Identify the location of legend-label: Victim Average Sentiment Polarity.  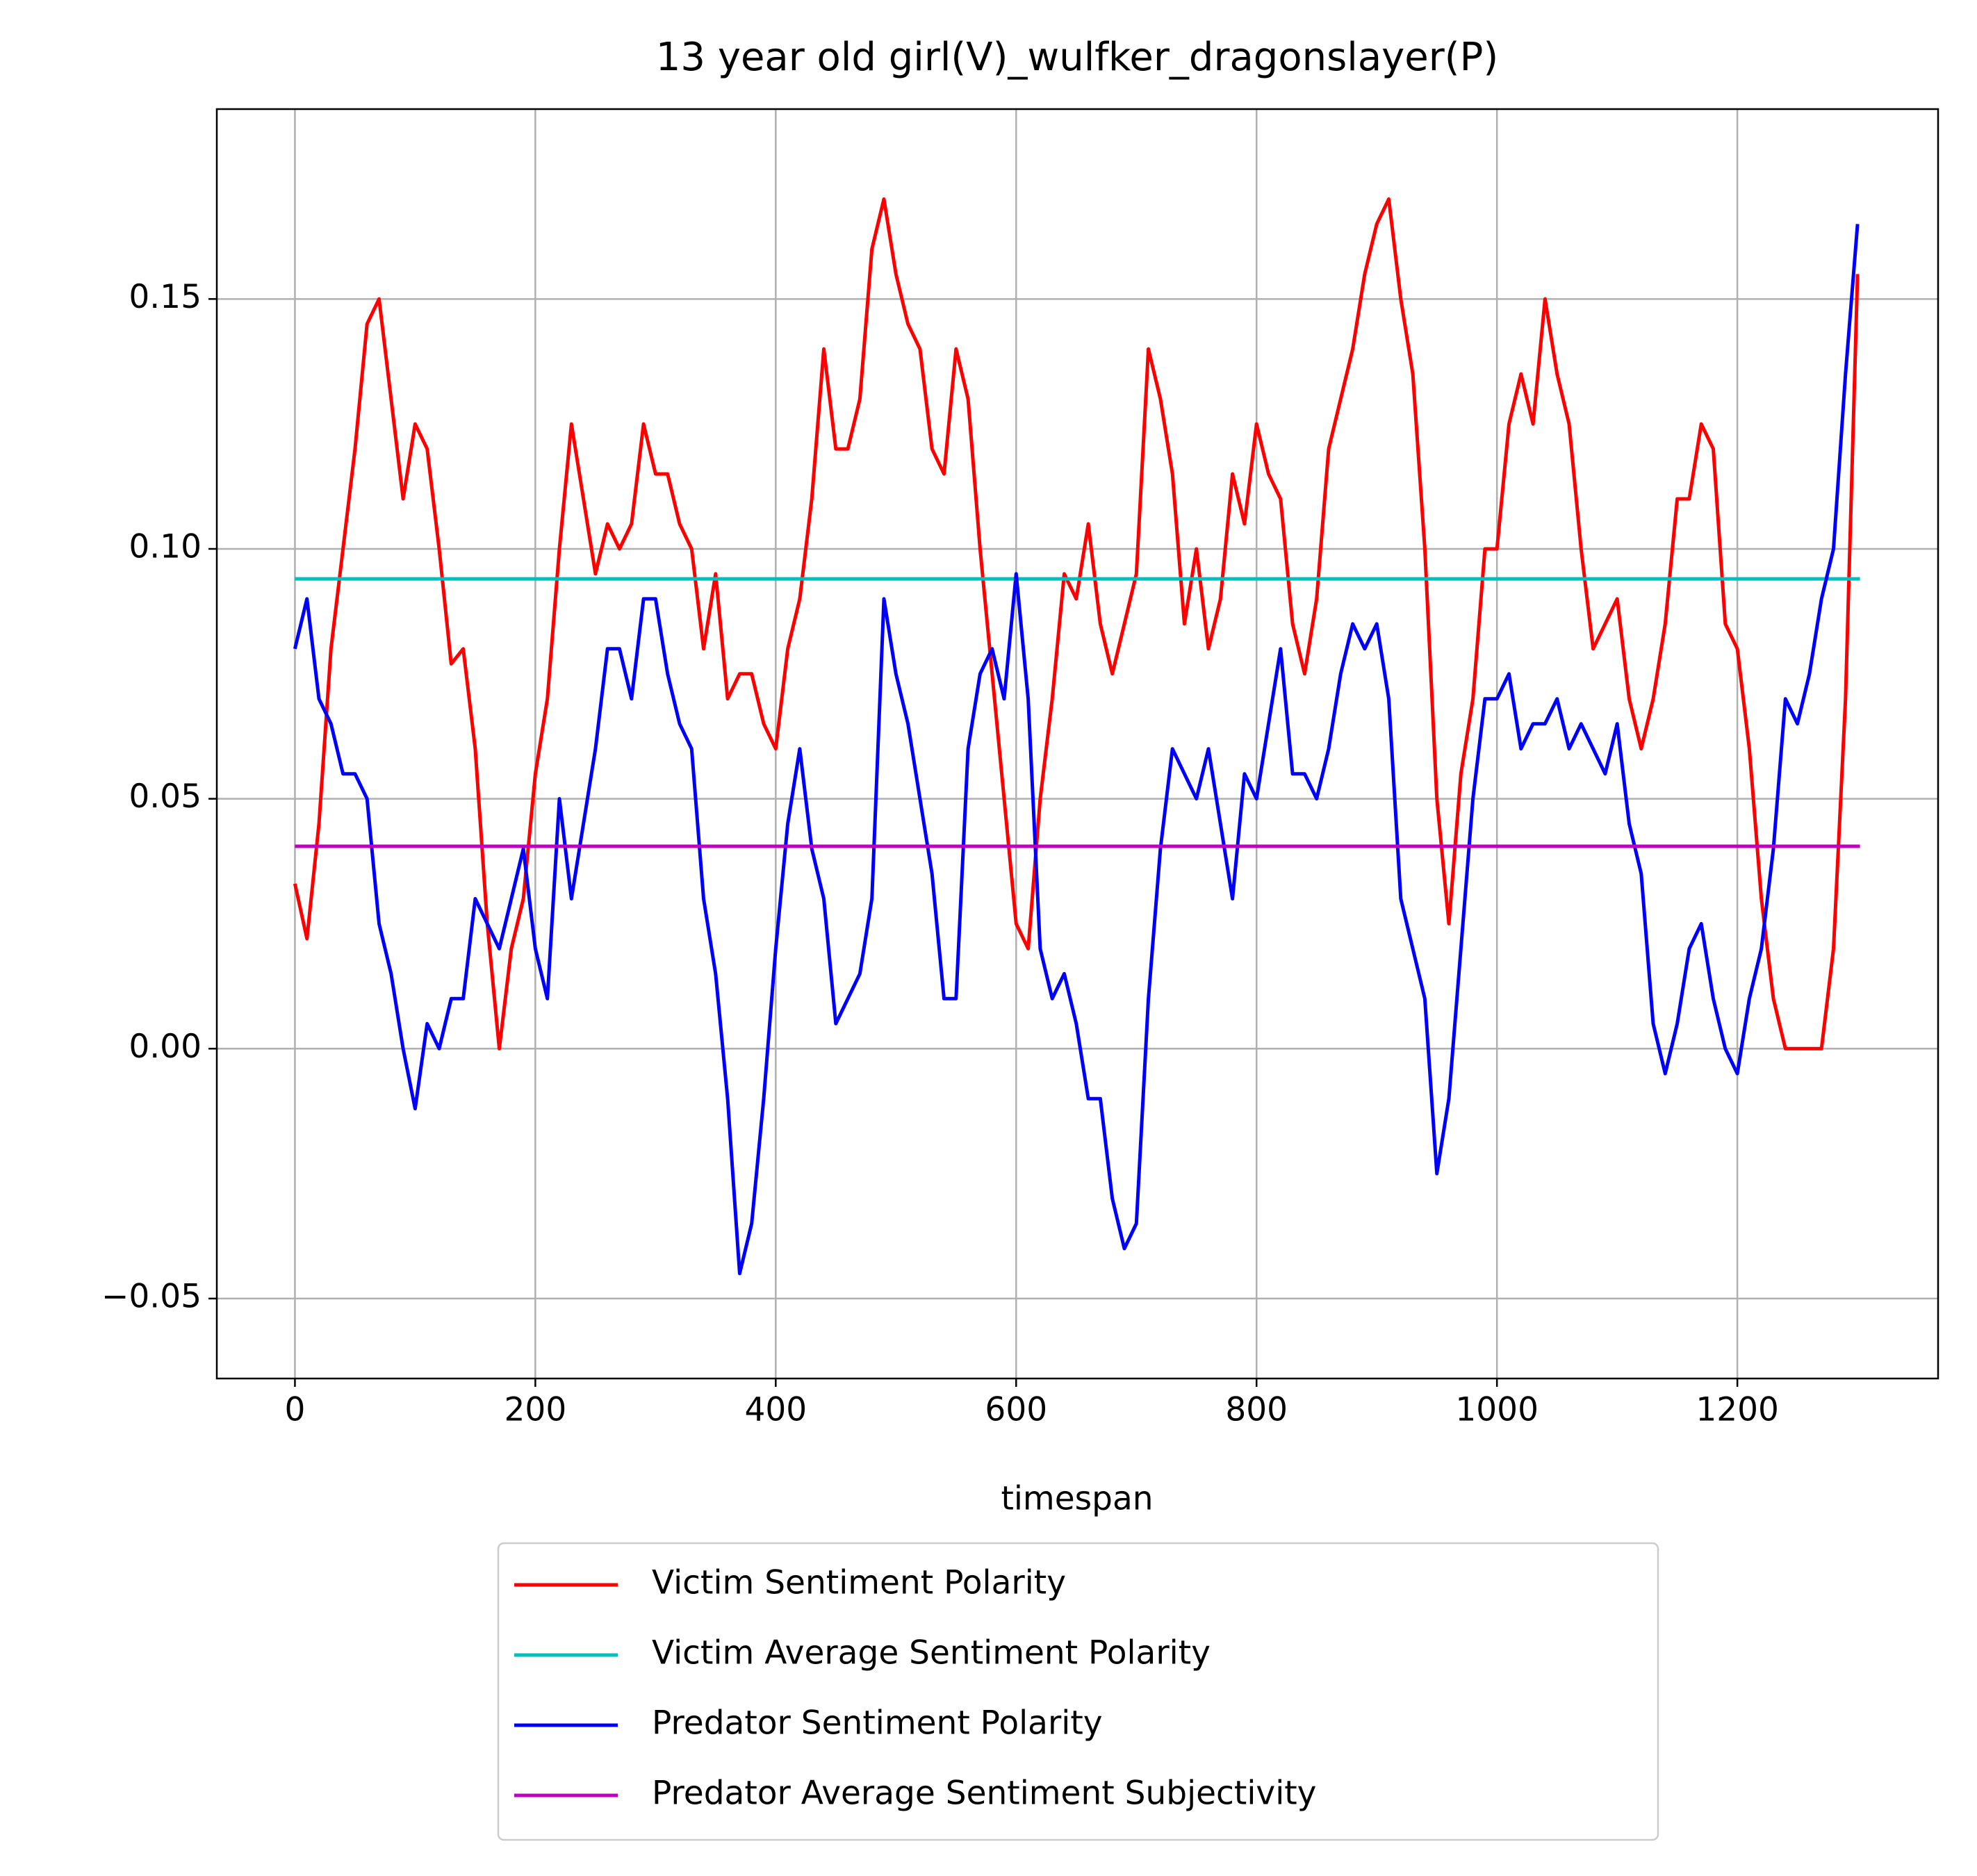
(931, 1653).